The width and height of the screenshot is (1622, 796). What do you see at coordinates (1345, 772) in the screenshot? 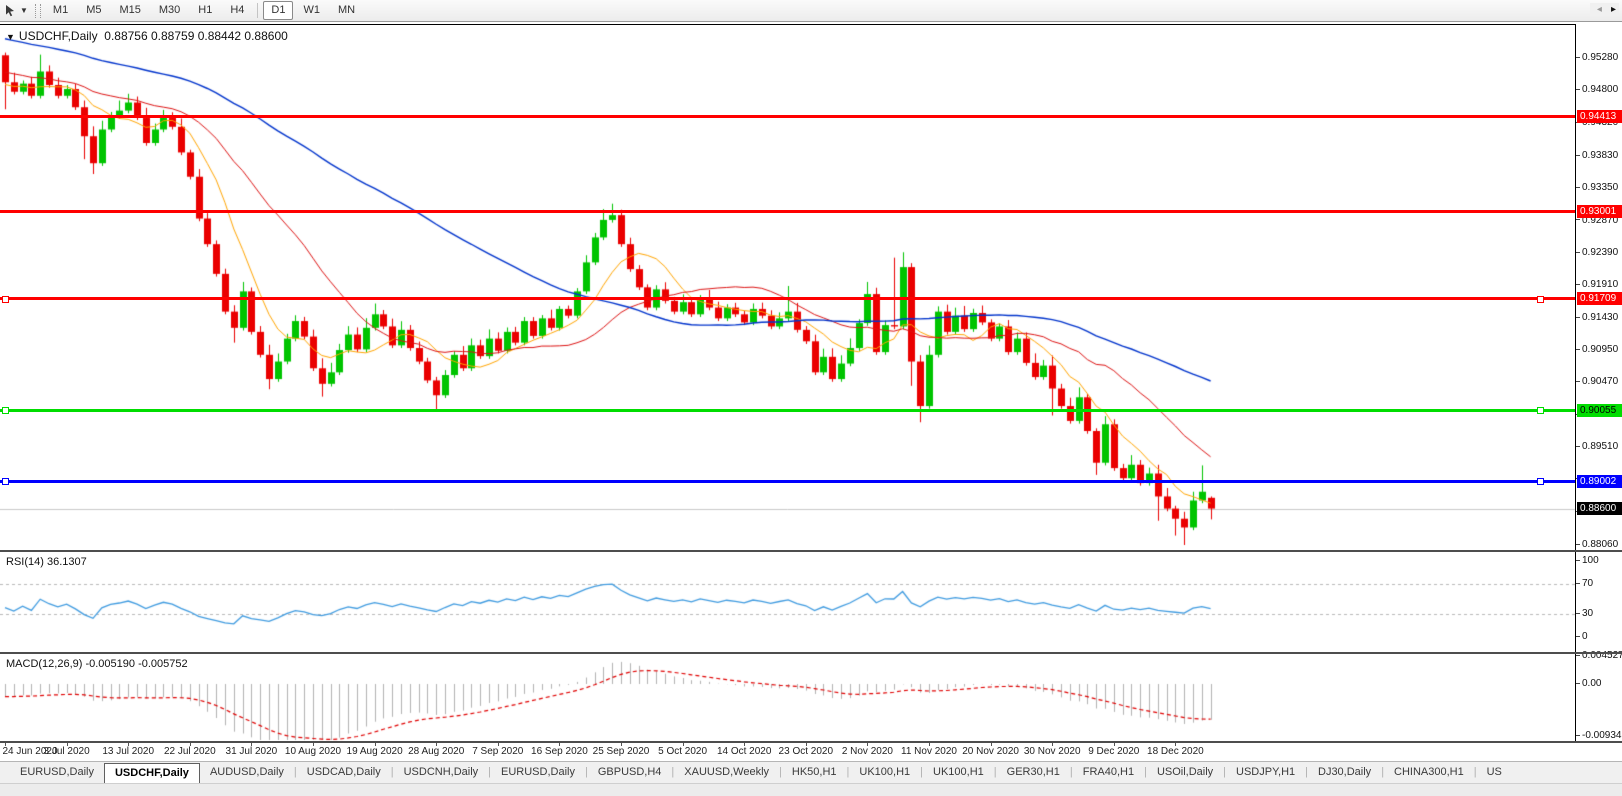
I see `tab-dj30-daily: DJ30,Daily` at bounding box center [1345, 772].